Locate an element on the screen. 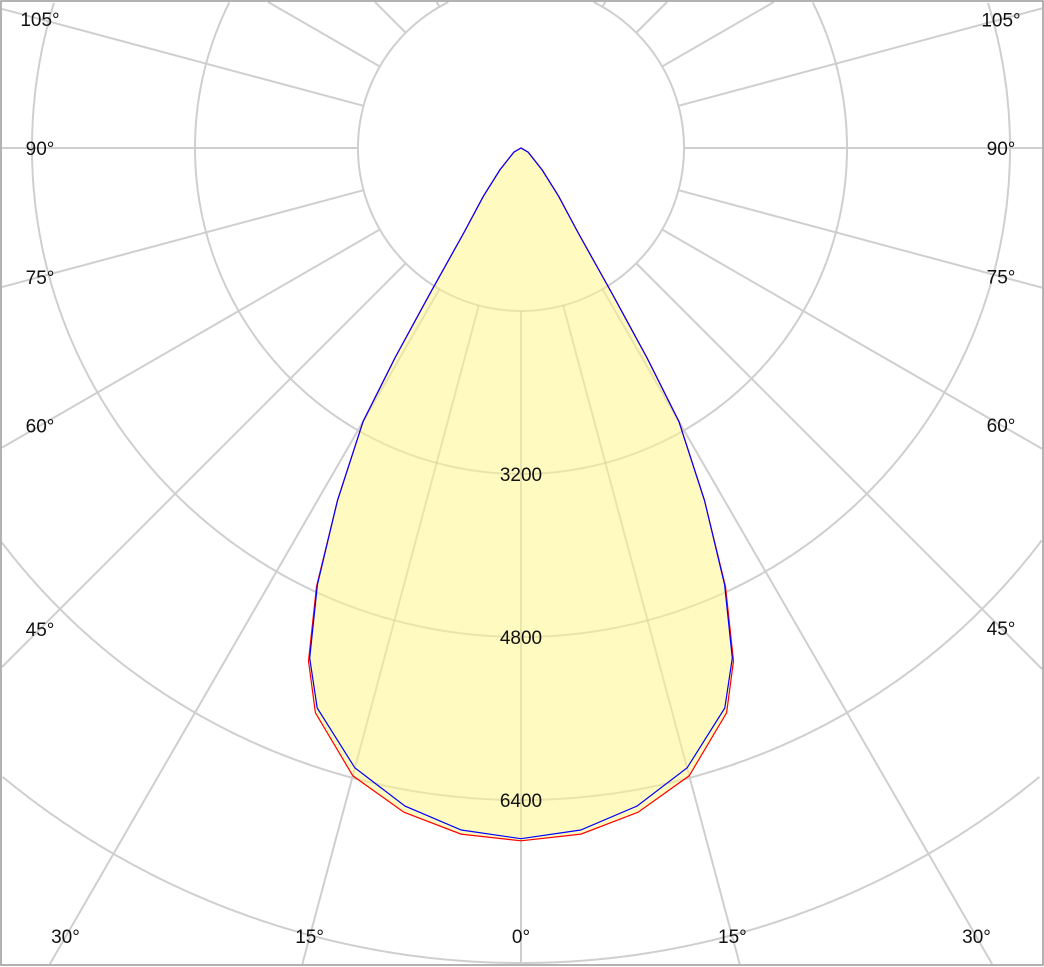 Image resolution: width=1044 pixels, height=967 pixels. angle-tick-label: 0° is located at coordinates (521, 937).